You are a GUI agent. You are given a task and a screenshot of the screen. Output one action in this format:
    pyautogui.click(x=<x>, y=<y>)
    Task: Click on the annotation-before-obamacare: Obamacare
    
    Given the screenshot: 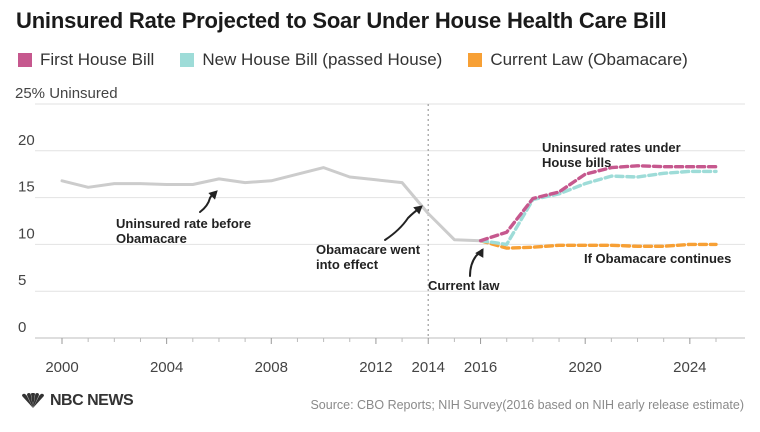 What is the action you would take?
    pyautogui.click(x=151, y=238)
    